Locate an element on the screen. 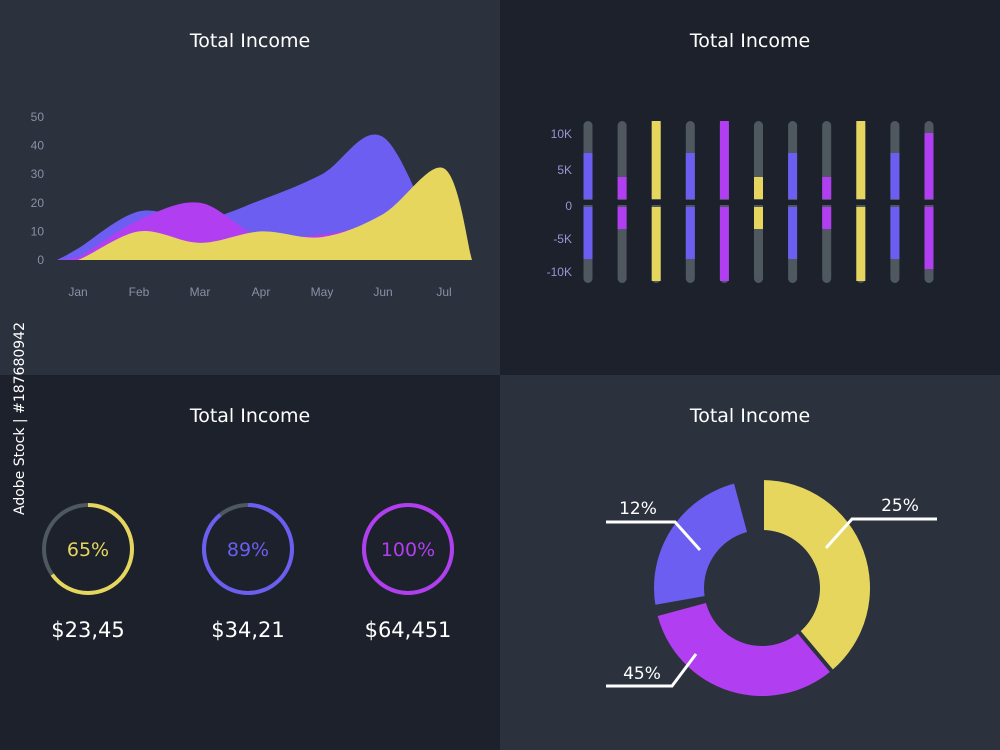 The width and height of the screenshot is (1000, 750). donut-title: Total Income is located at coordinates (750, 416).